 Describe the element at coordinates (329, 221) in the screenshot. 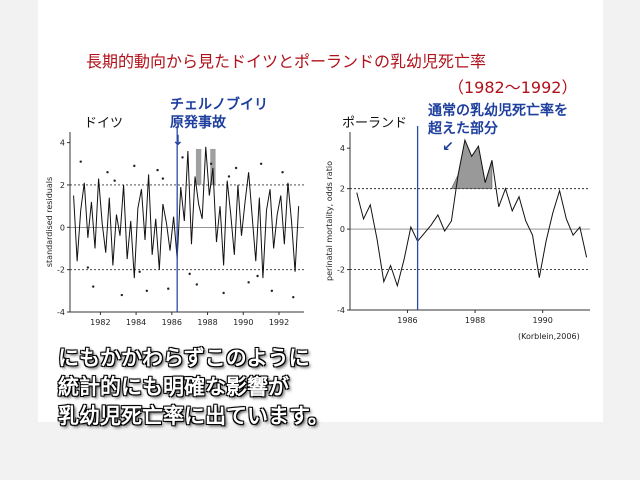

I see `poland-ylabel: perinatal mortality, odds ratio` at that location.